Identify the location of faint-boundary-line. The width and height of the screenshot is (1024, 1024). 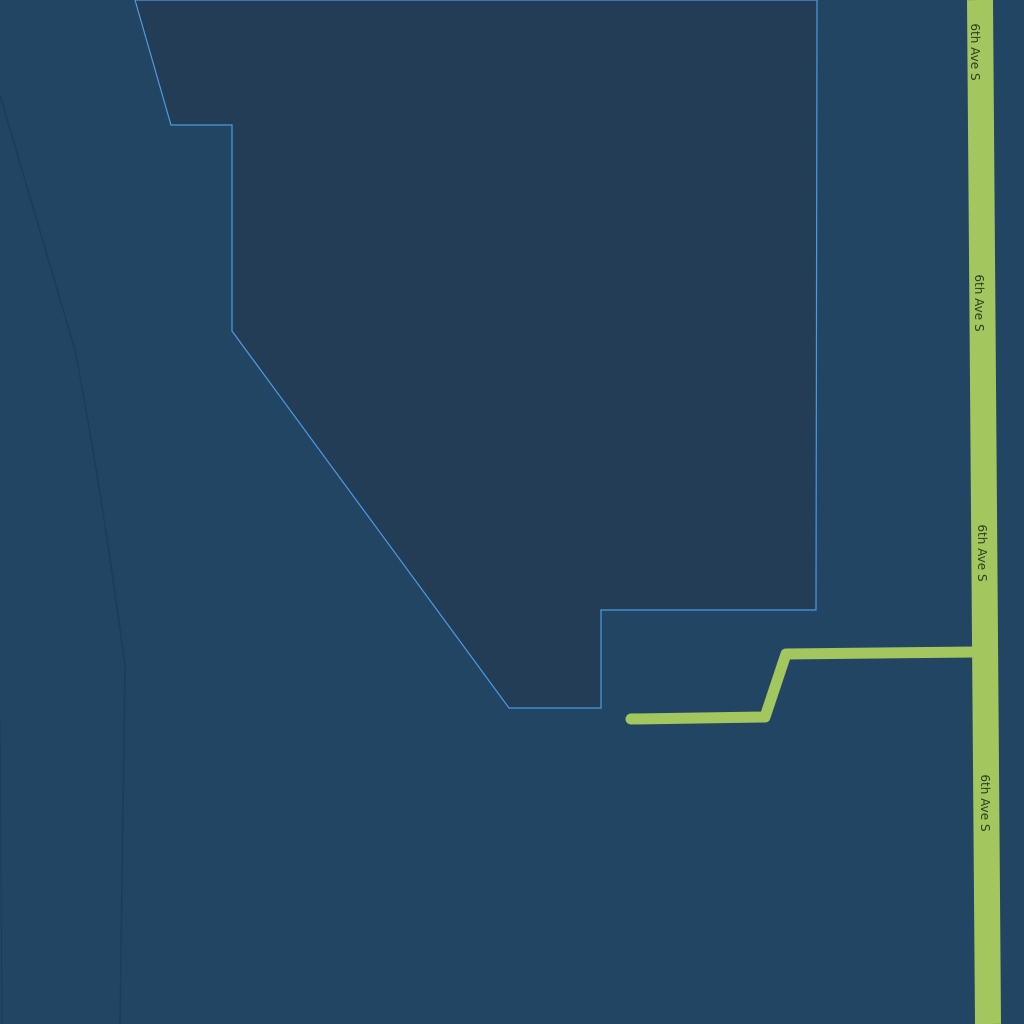
(63, 559).